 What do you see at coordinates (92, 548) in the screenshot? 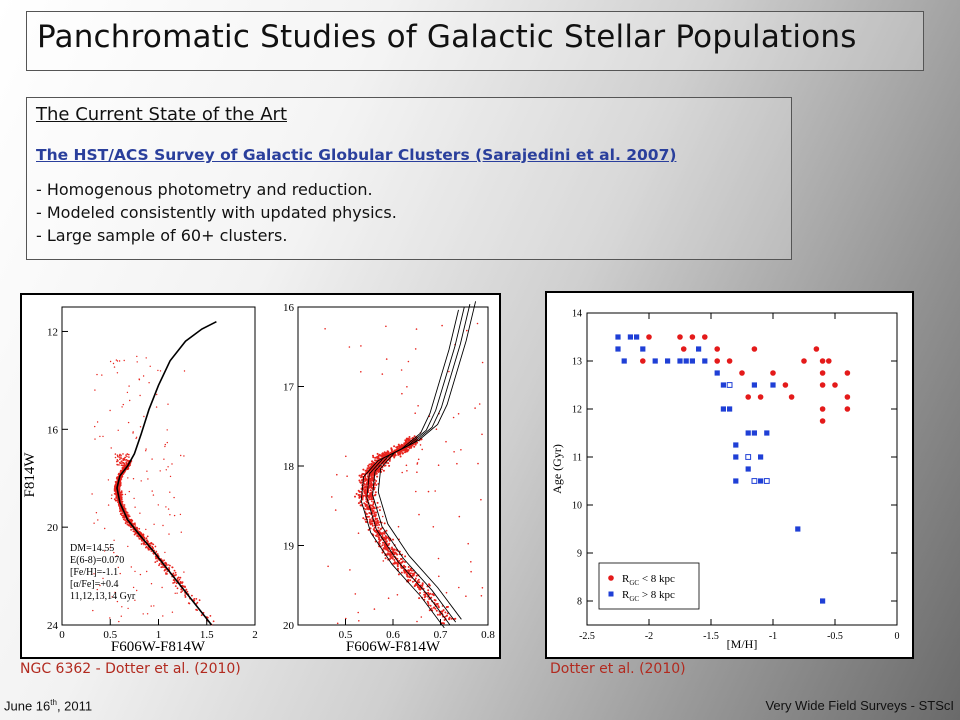
I see `cmd-param: DM=14.55` at bounding box center [92, 548].